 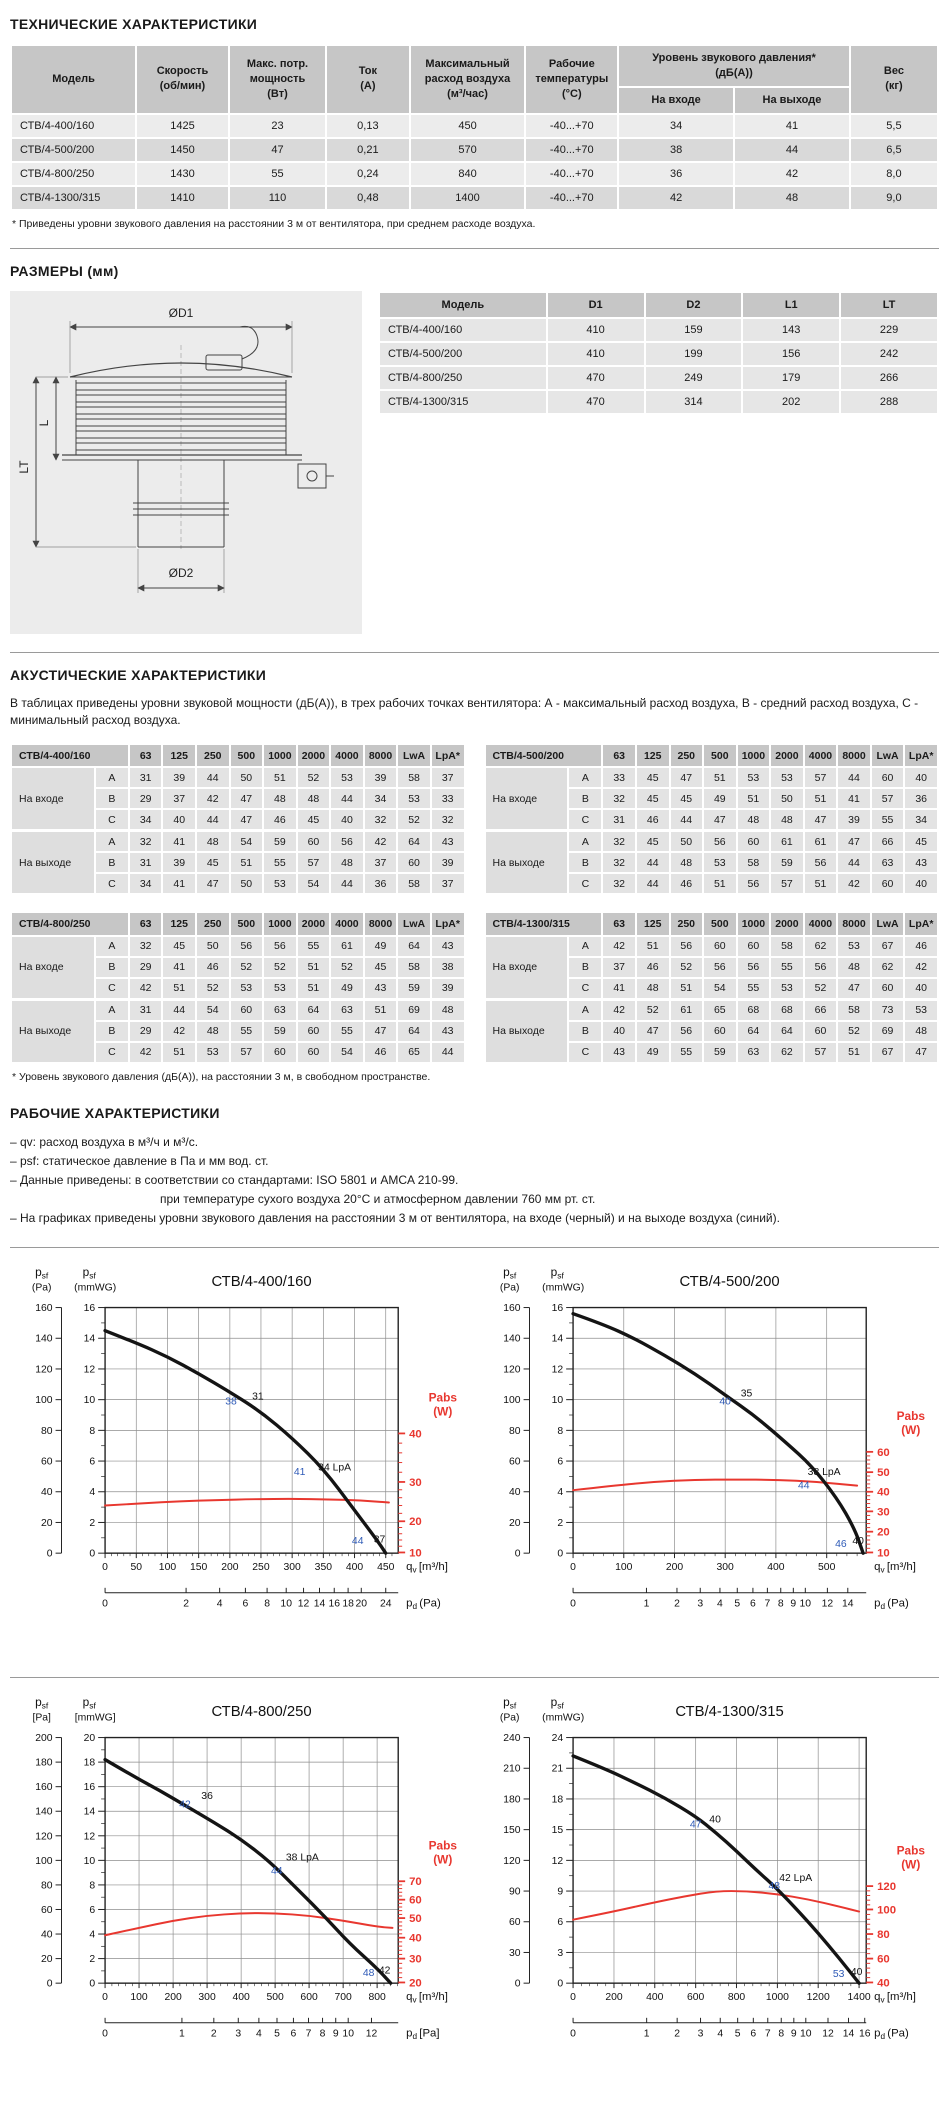 What do you see at coordinates (145, 1009) in the screenshot?
I see `data-cell: 31` at bounding box center [145, 1009].